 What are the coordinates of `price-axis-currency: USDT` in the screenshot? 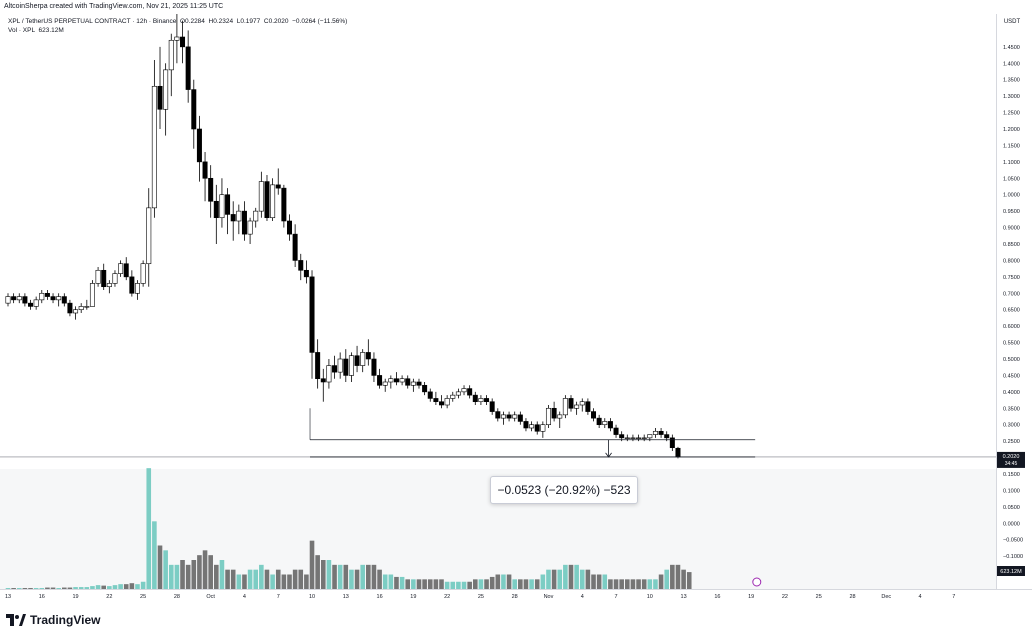 It's located at (1012, 22).